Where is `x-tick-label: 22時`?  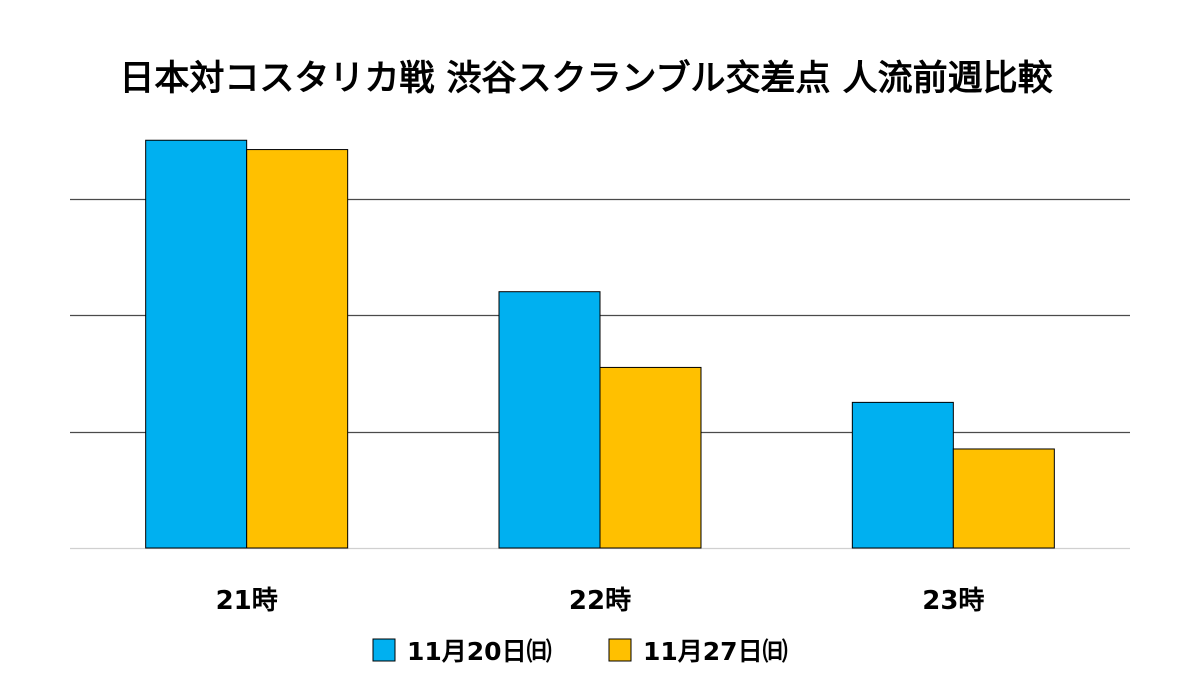
x-tick-label: 22時 is located at coordinates (600, 601).